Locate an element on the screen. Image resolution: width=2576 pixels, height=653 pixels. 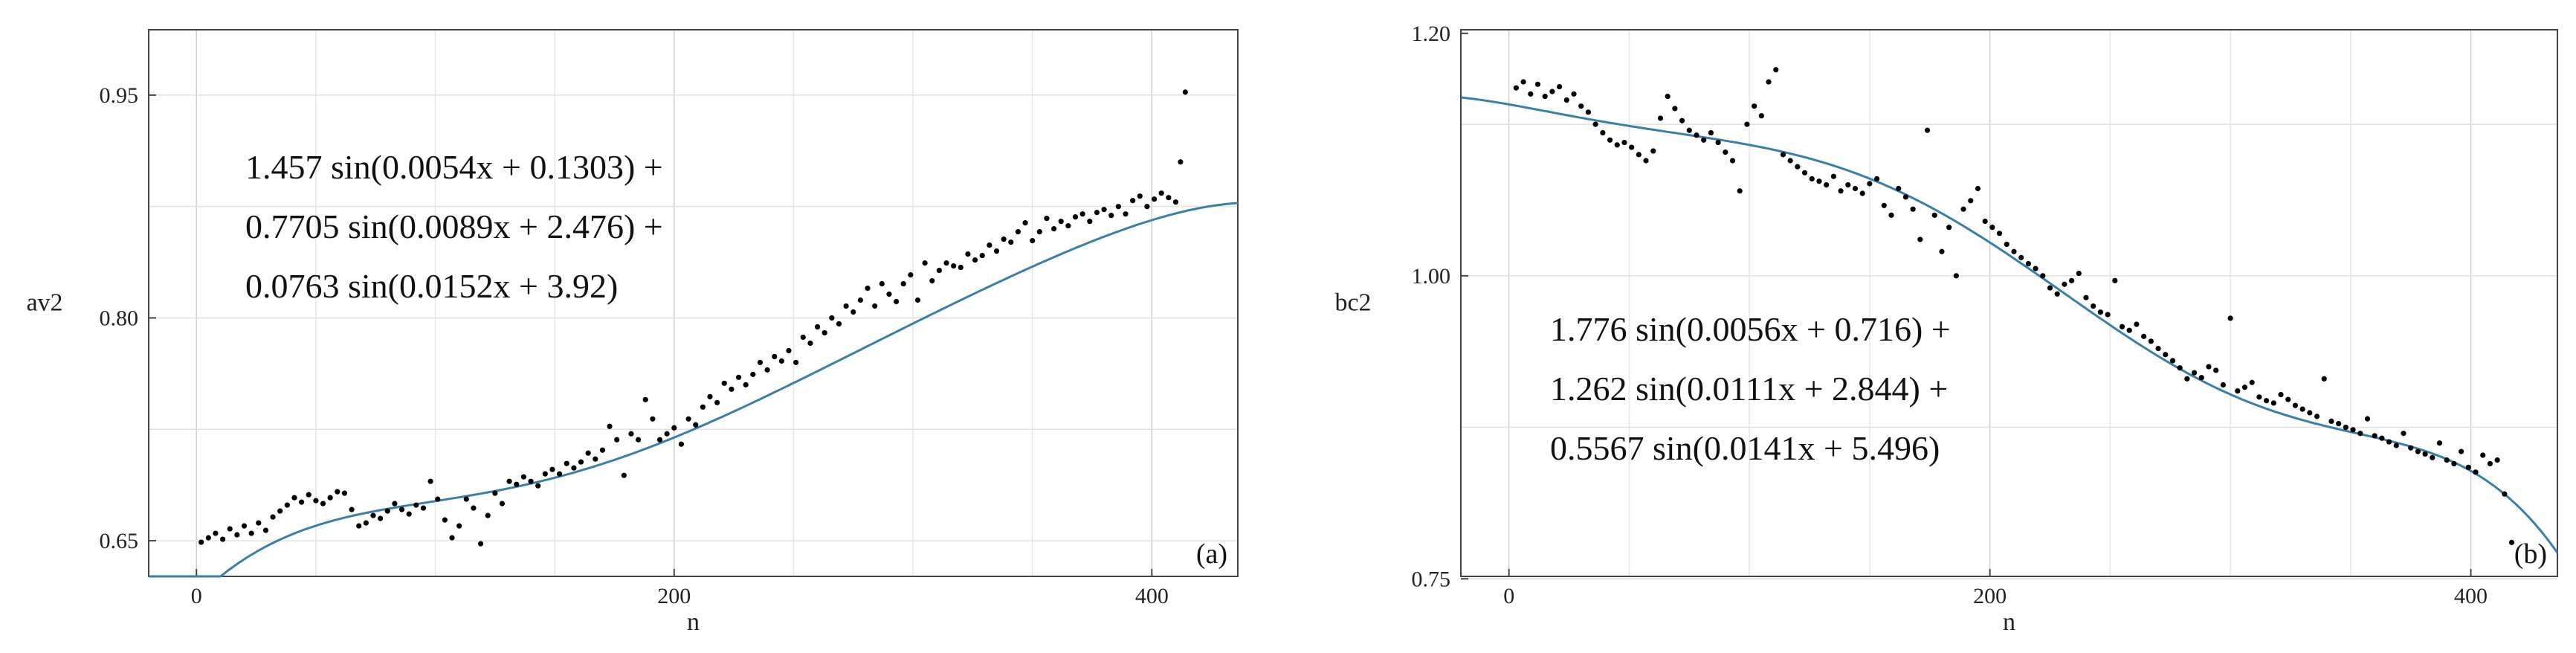
x-tick-label-a: 0 is located at coordinates (196, 596).